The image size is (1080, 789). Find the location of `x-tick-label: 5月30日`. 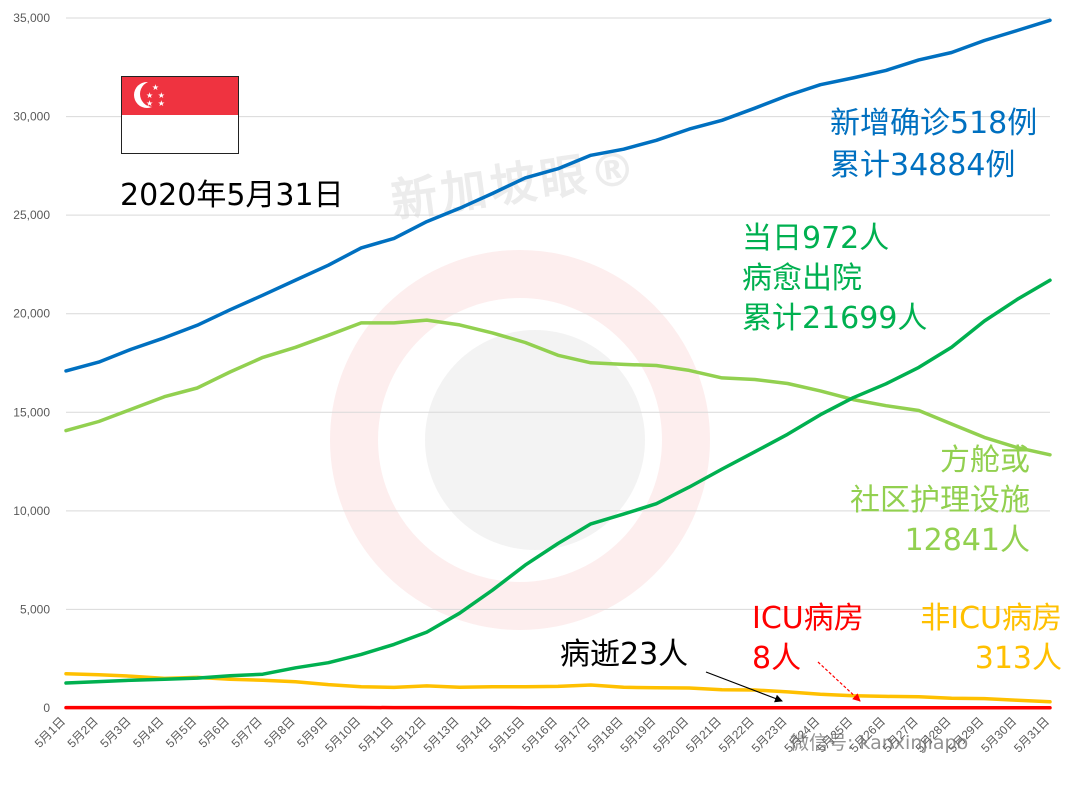

x-tick-label: 5月30日 is located at coordinates (998, 734).